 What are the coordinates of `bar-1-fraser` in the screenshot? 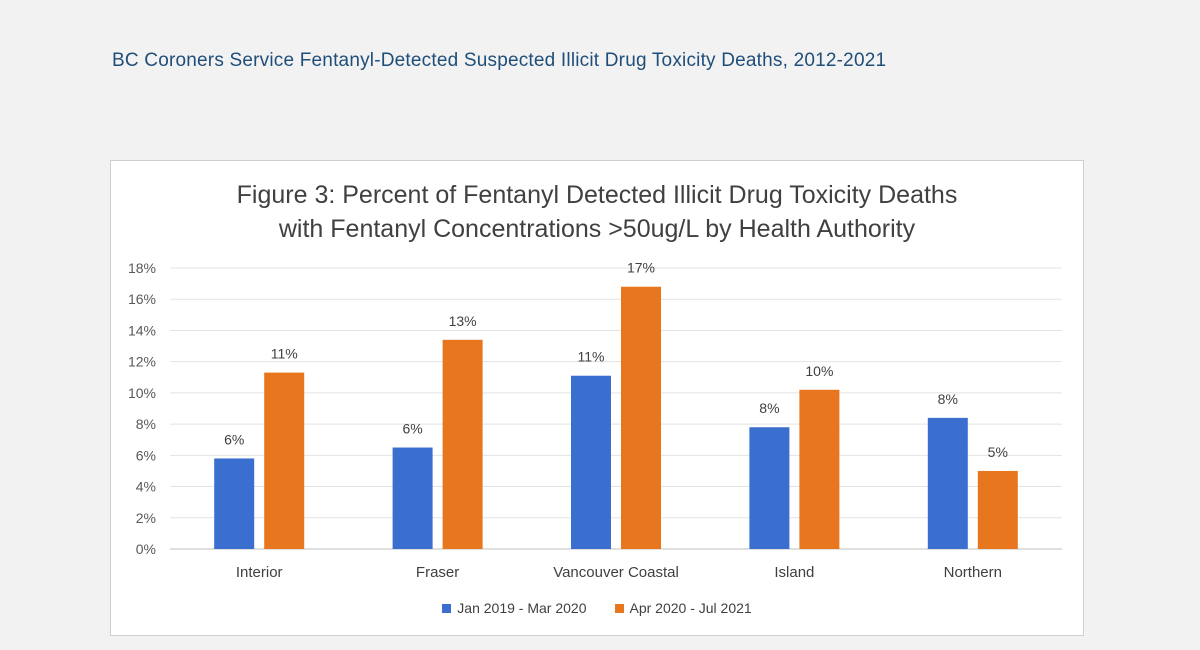 It's located at (412, 498).